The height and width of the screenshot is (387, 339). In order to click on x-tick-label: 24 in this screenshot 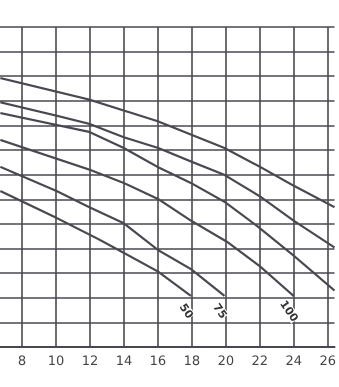, I will do `click(293, 361)`.